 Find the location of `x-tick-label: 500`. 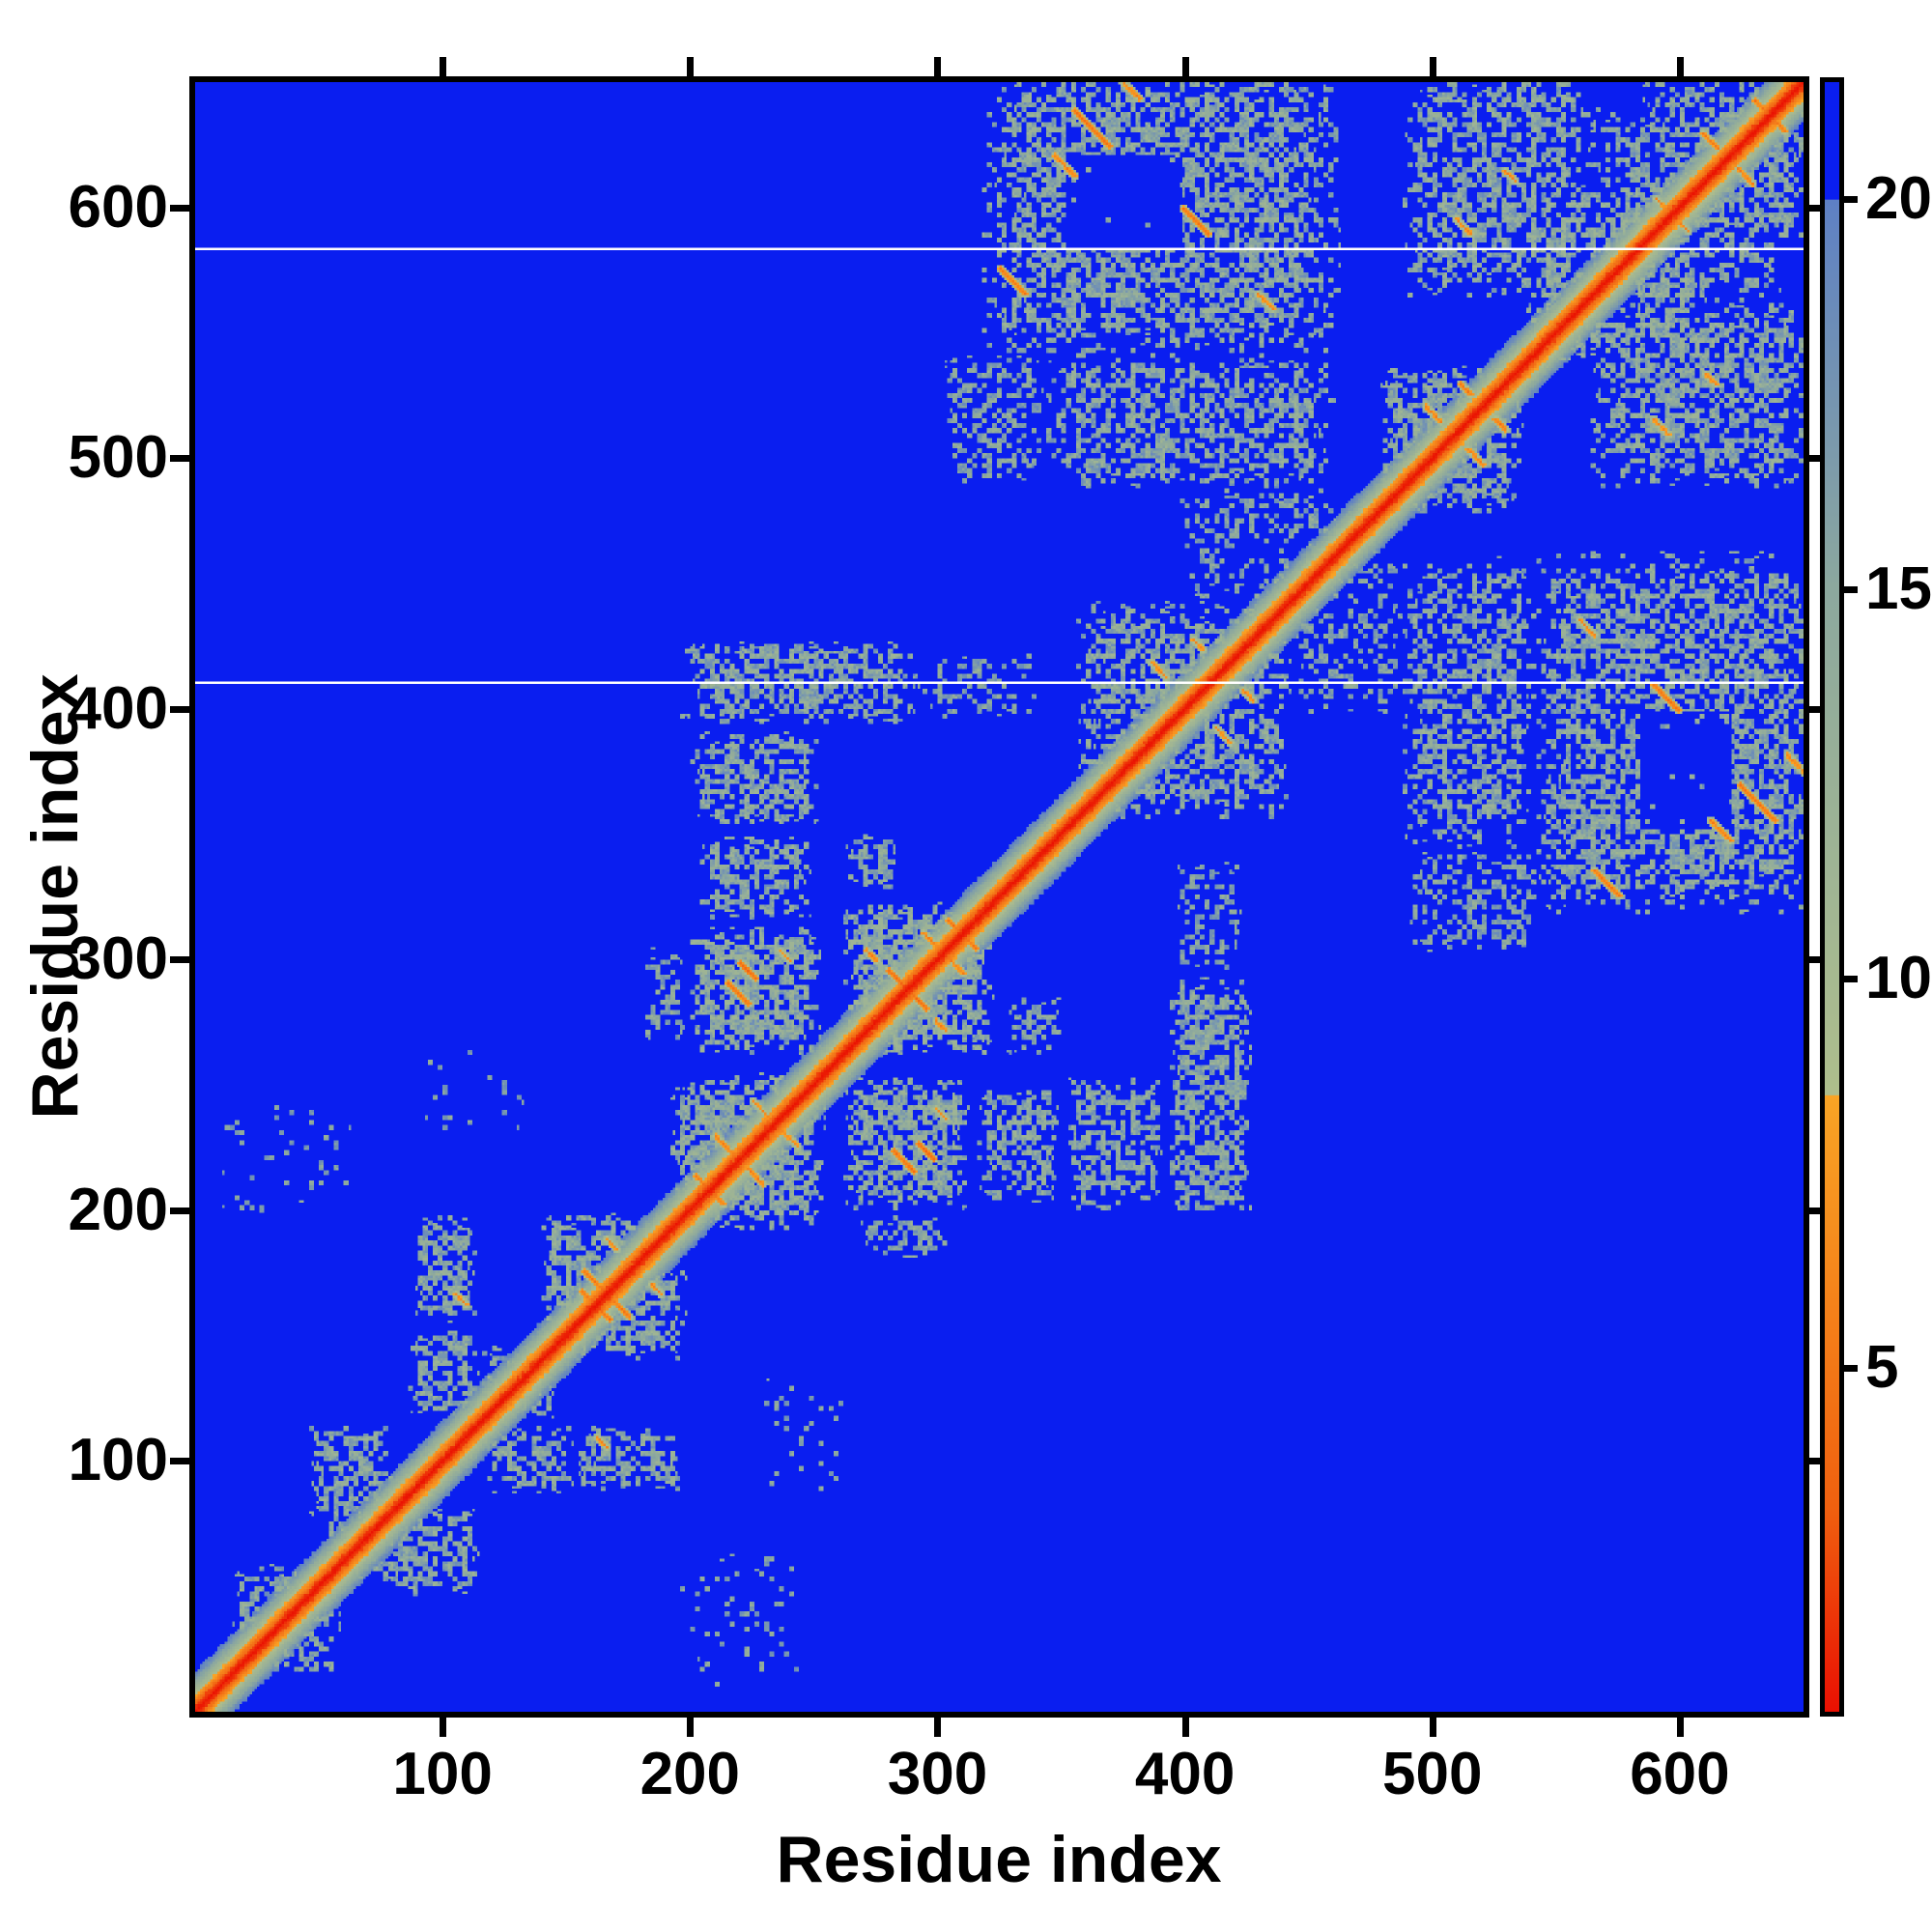

x-tick-label: 500 is located at coordinates (1432, 1774).